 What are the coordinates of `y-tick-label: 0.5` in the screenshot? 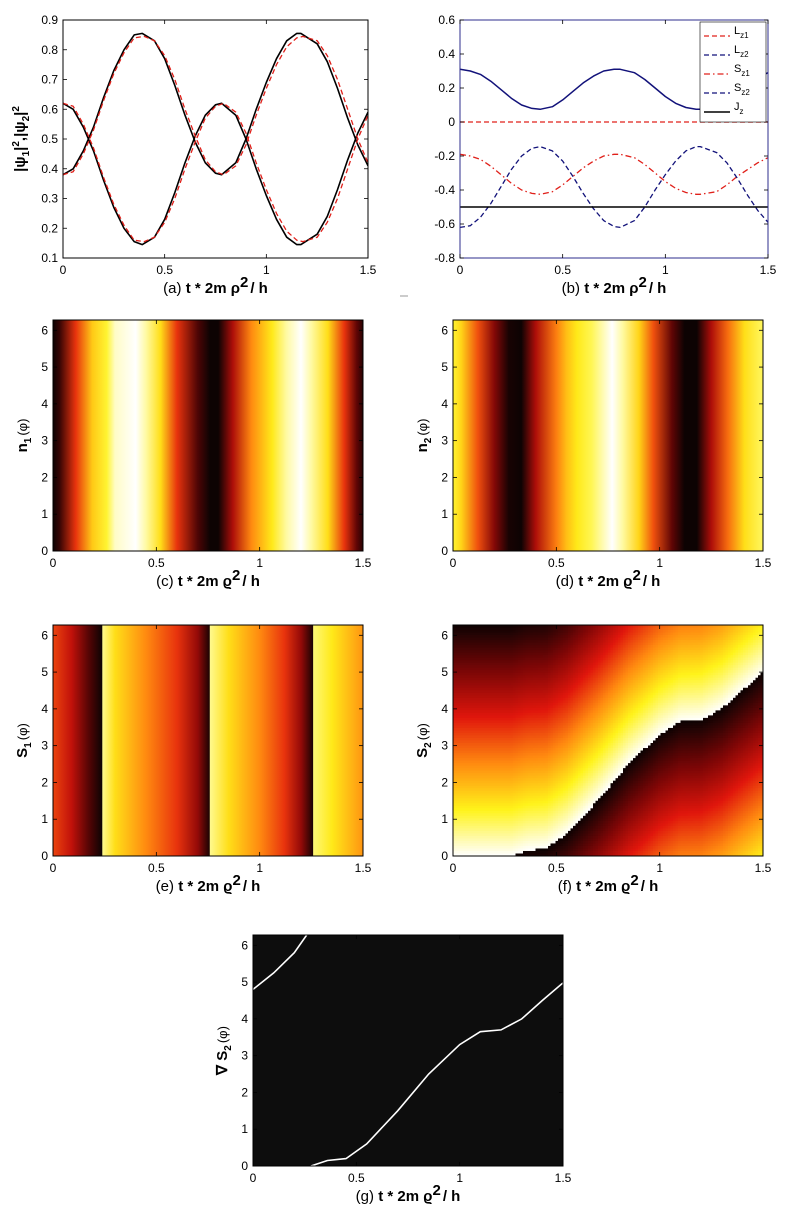 It's located at (49, 139).